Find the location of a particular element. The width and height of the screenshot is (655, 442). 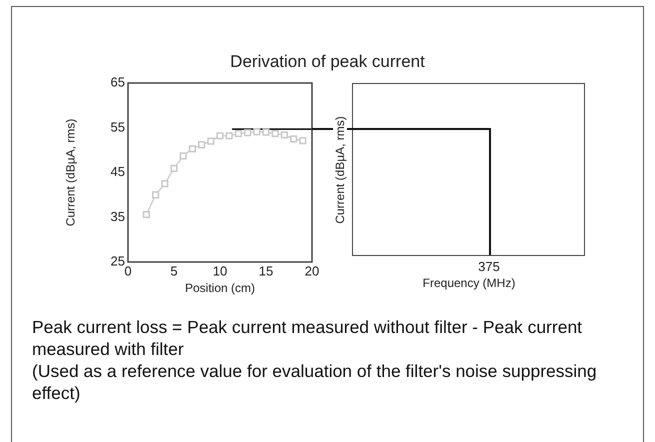

text: (Used as a reference value for evaluation of the filter's noise suppressing effect) is located at coordinates (315, 382).